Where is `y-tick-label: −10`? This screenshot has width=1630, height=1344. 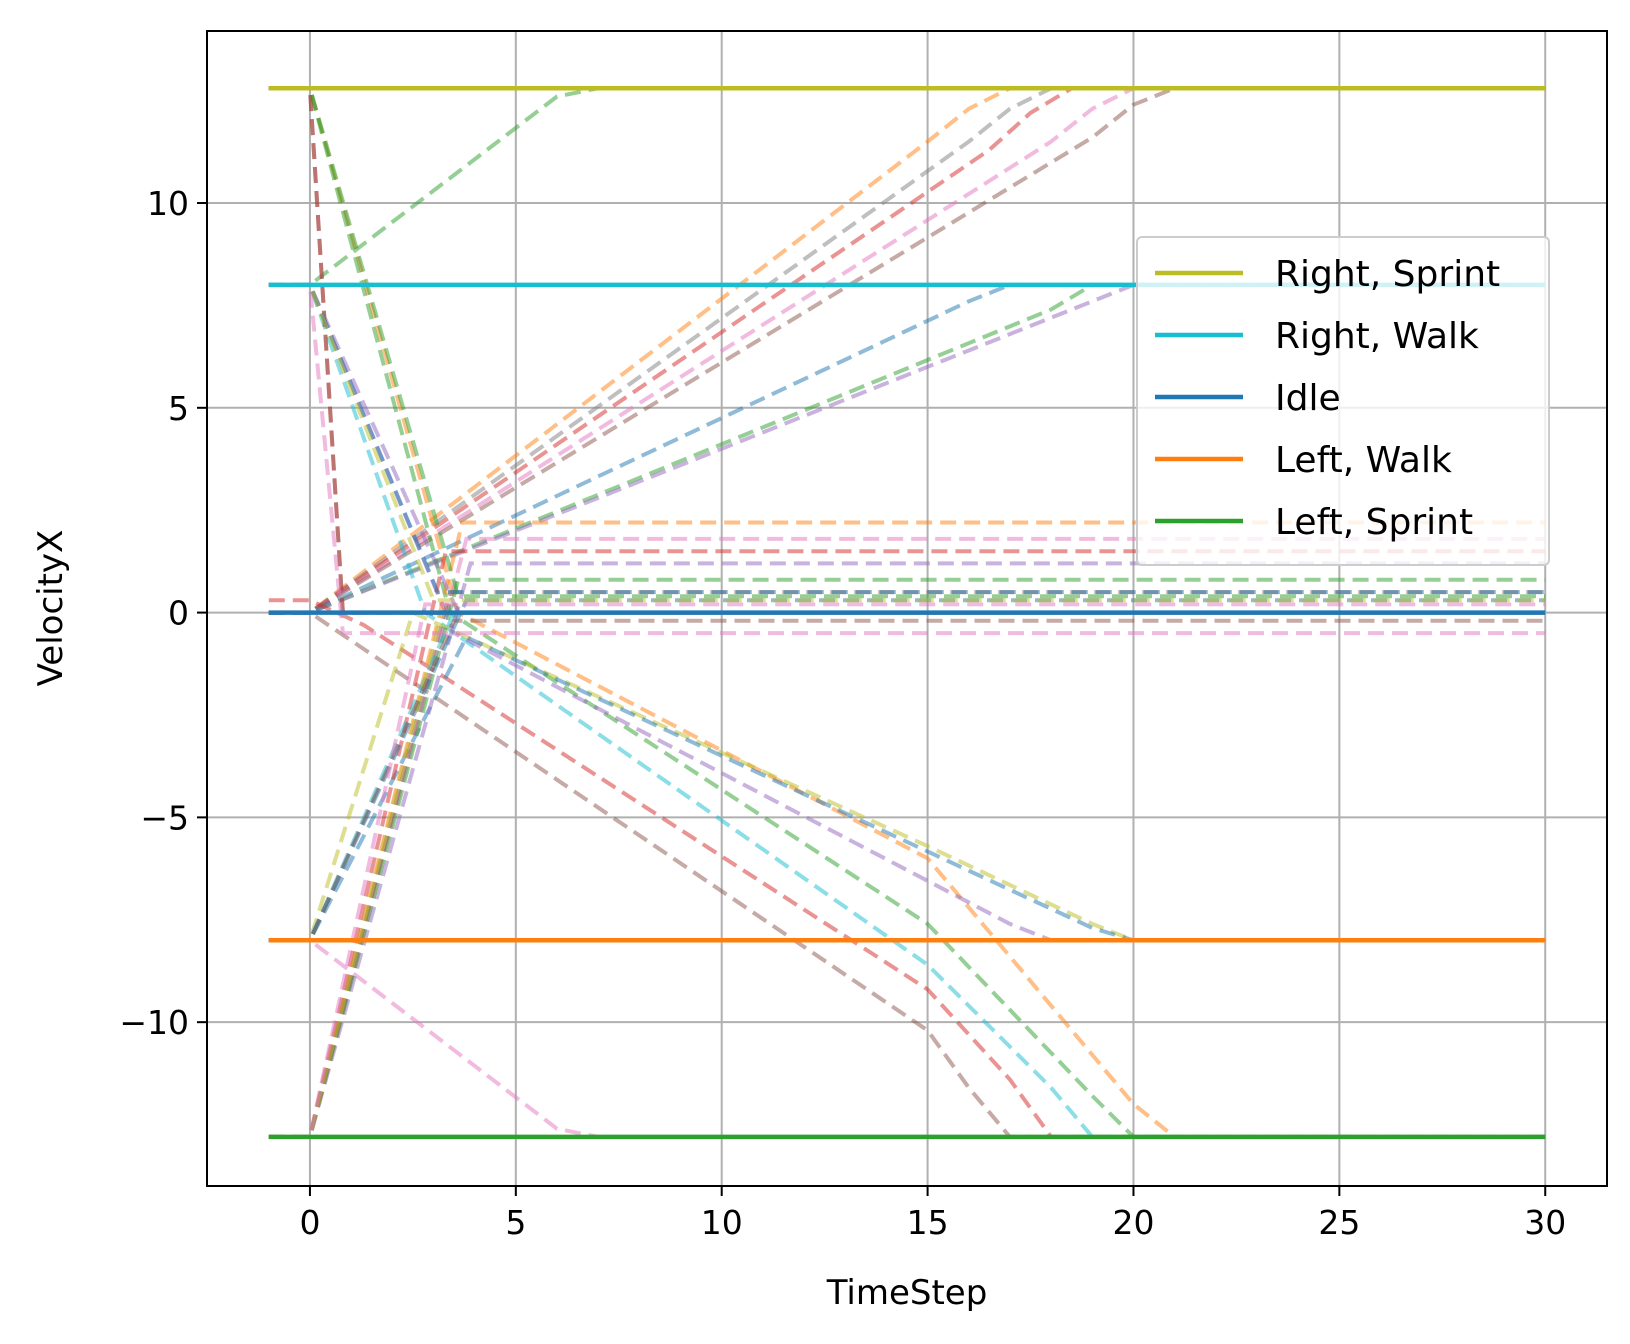 y-tick-label: −10 is located at coordinates (154, 1022).